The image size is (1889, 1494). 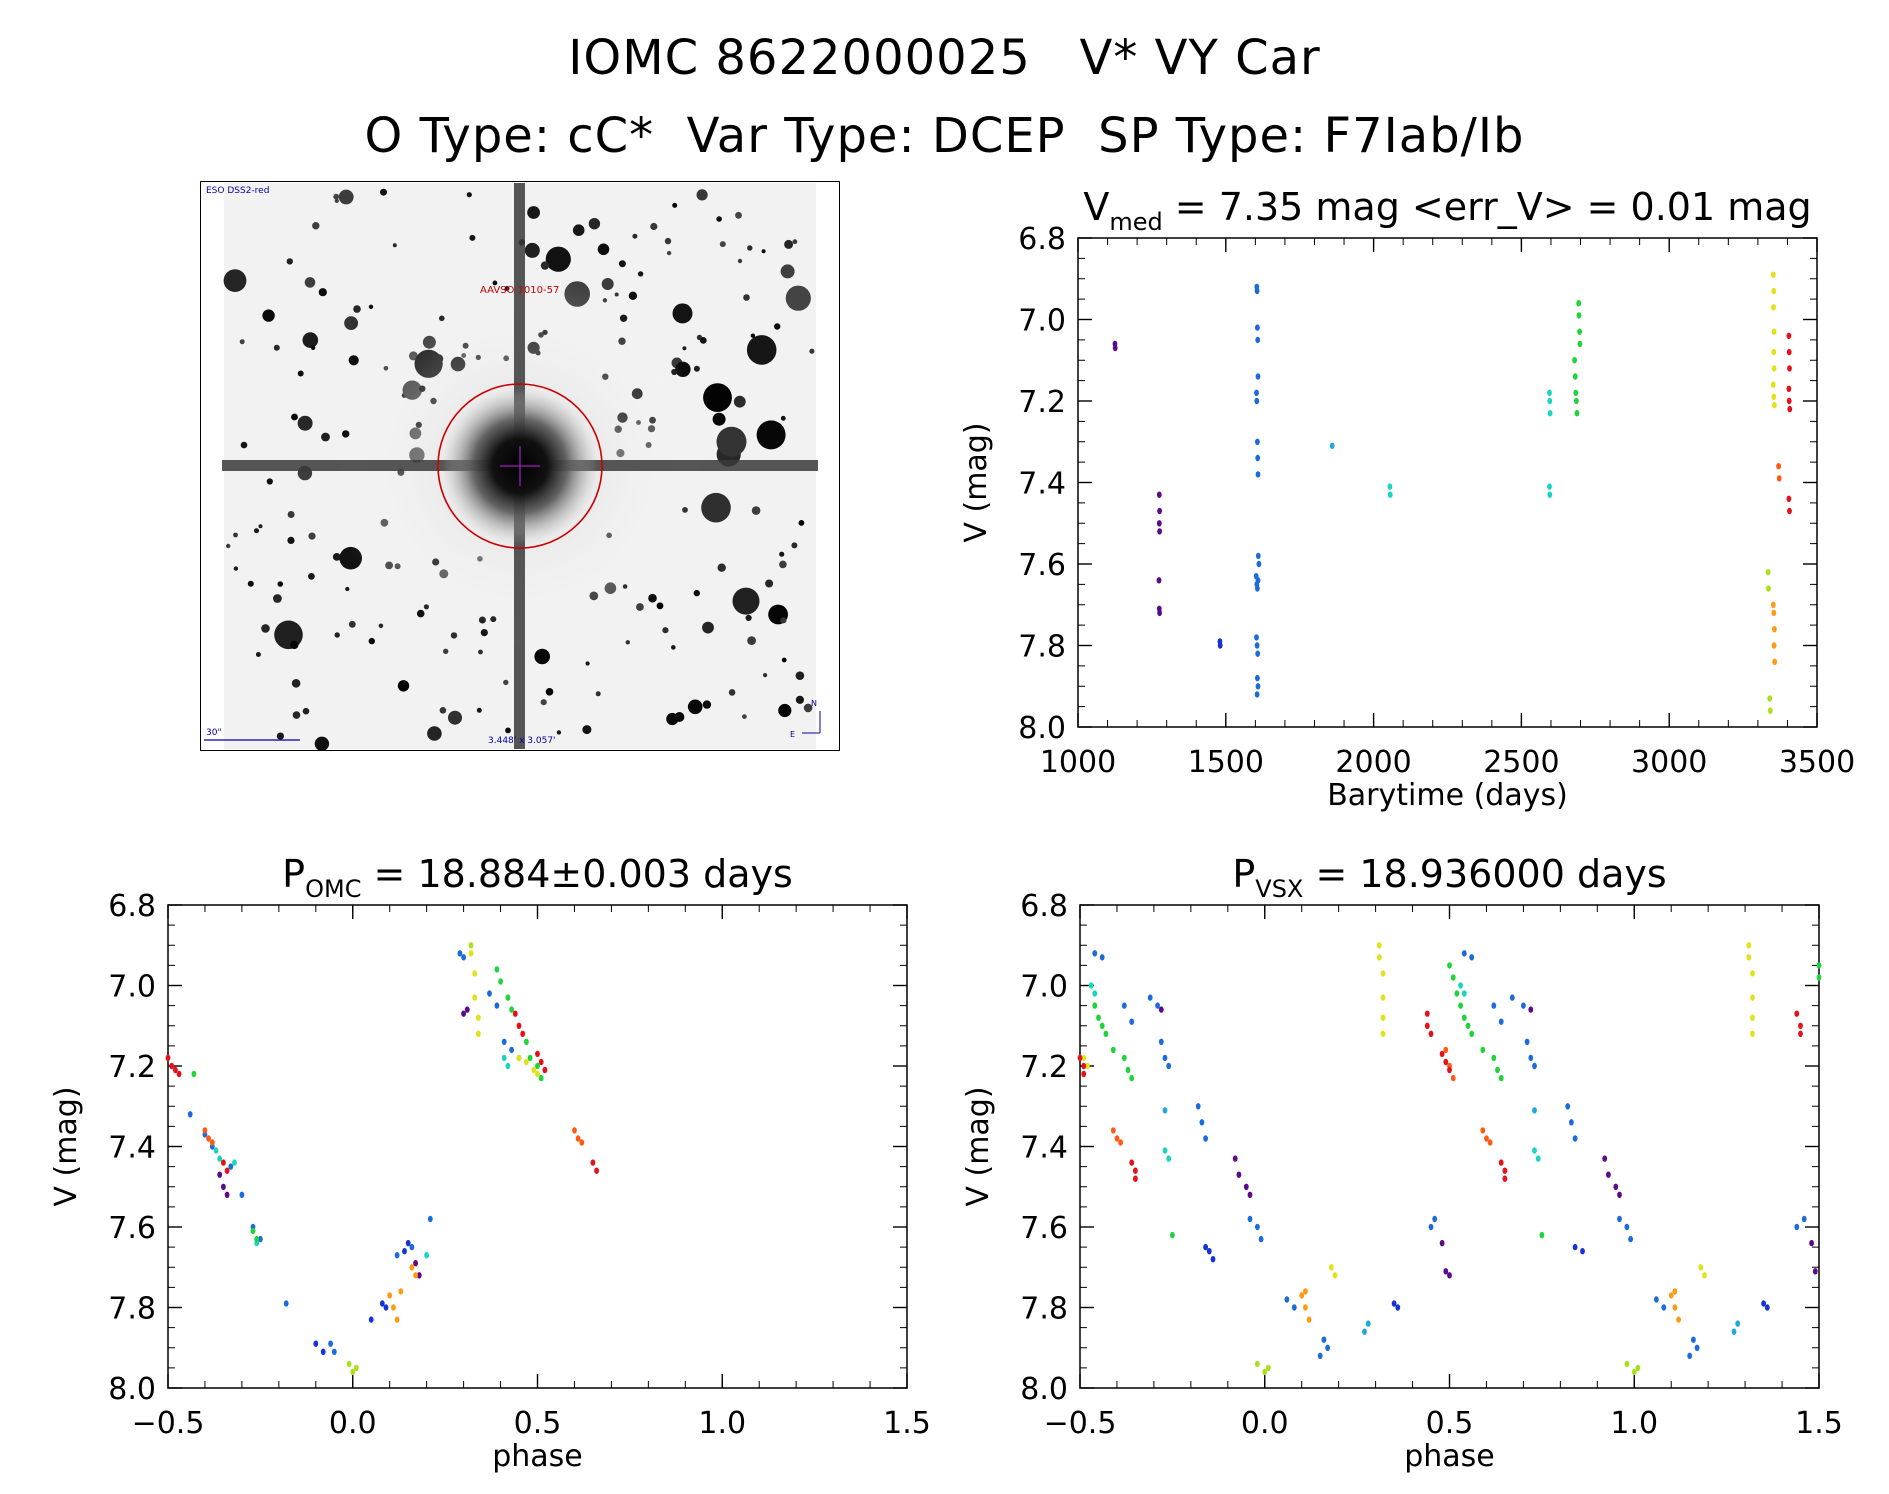 I want to click on north-label: N, so click(x=814, y=703).